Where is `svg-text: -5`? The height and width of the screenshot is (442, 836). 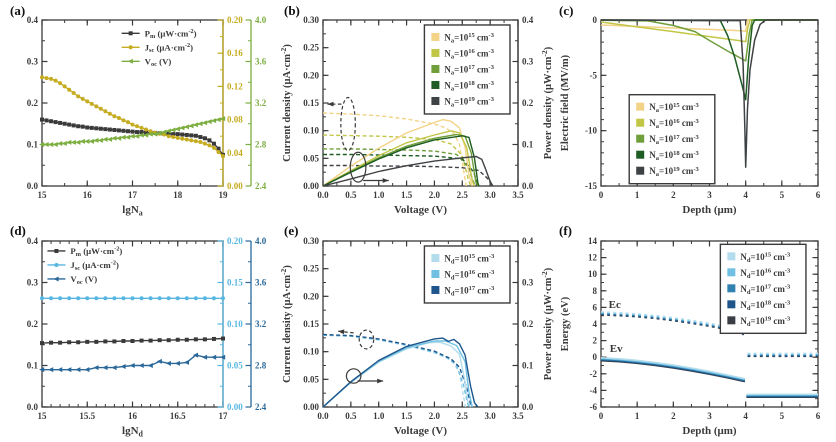 svg-text: -5 is located at coordinates (594, 75).